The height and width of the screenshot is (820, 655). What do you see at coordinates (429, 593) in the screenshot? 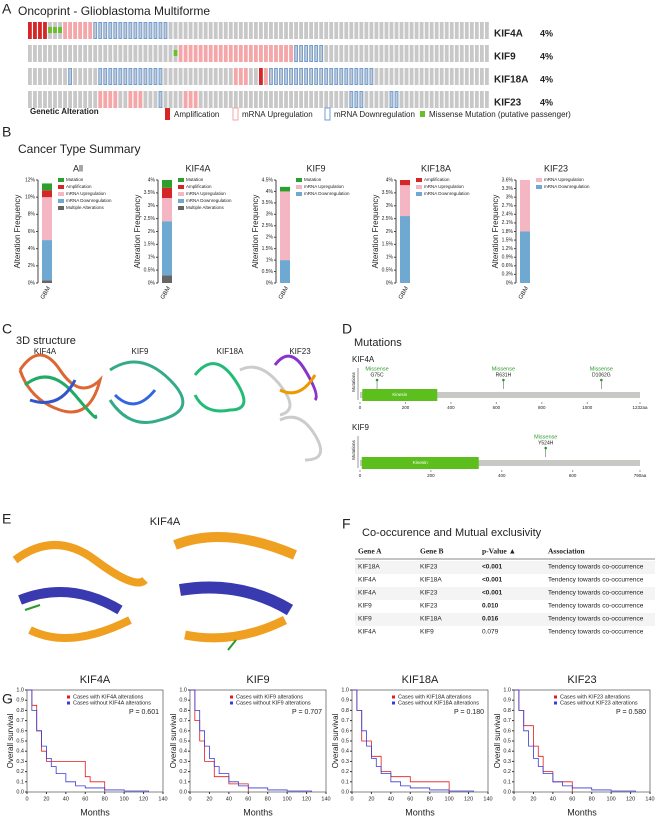
I see `table-cell: KIF23` at bounding box center [429, 593].